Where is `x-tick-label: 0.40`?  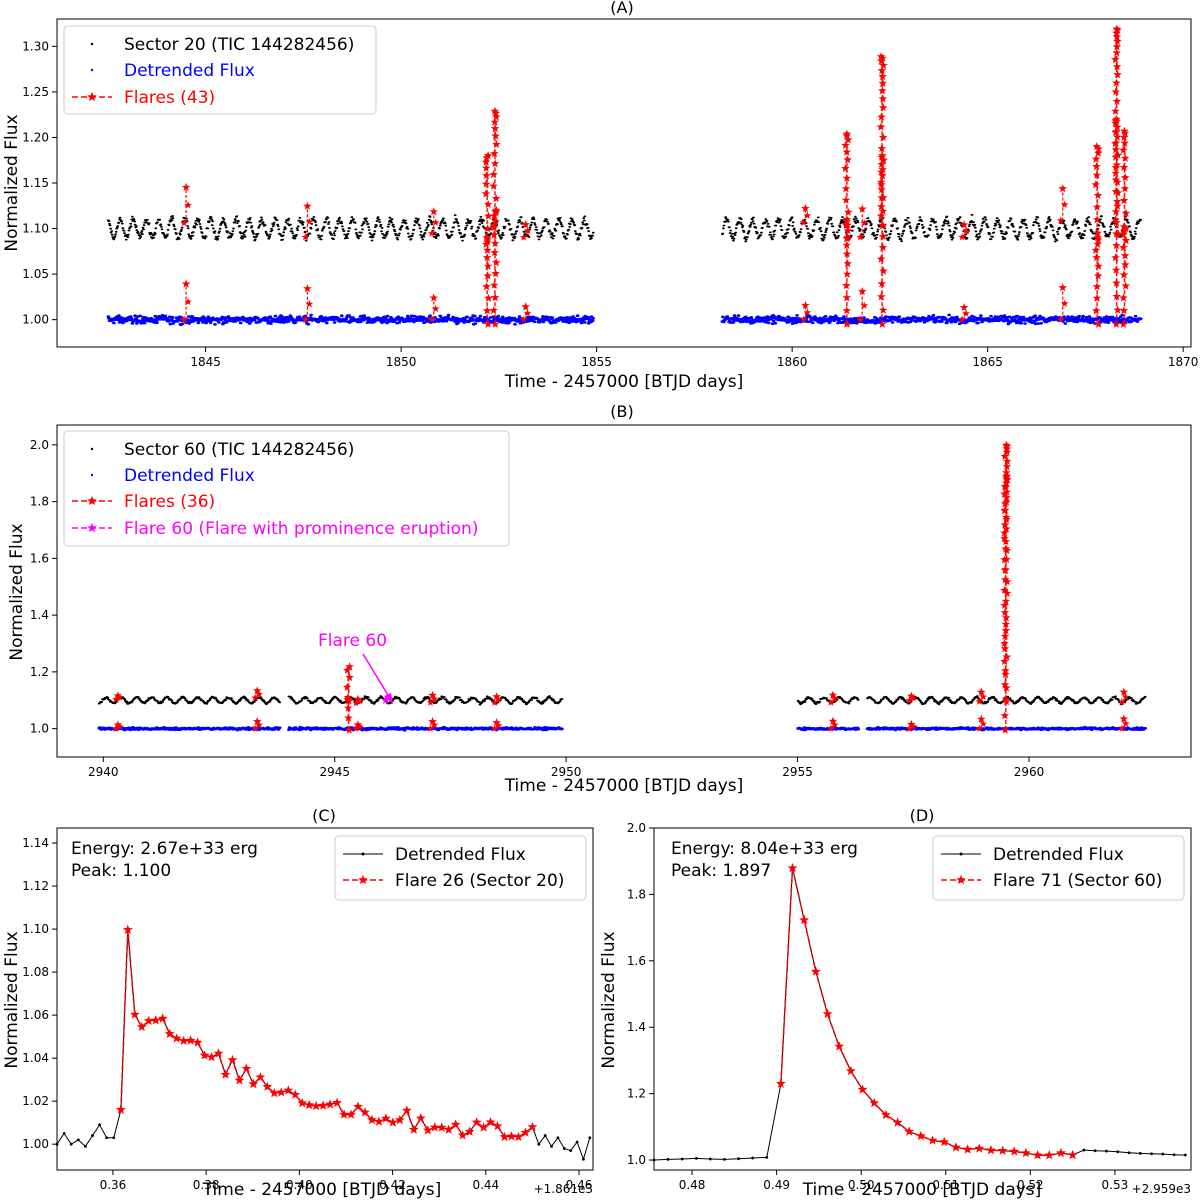
x-tick-label: 0.40 is located at coordinates (299, 1185).